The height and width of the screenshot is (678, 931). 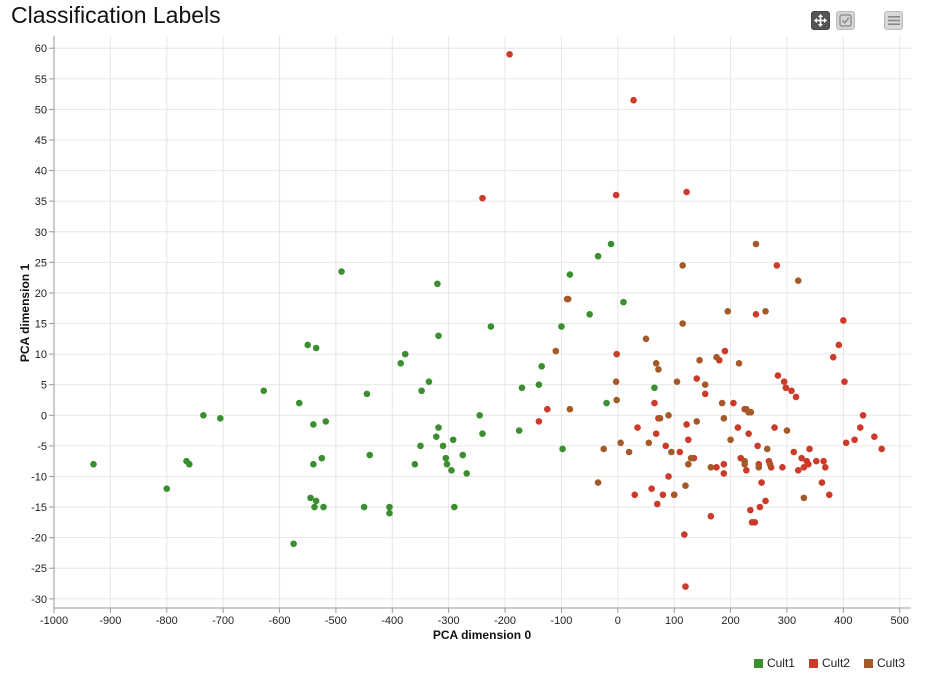 What do you see at coordinates (44, 416) in the screenshot?
I see `y-tick-label: 0` at bounding box center [44, 416].